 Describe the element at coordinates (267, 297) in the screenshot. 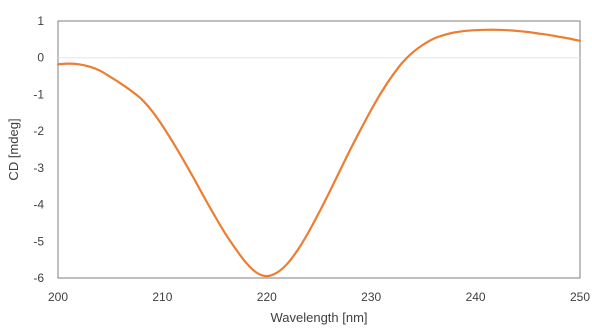

I see `x-tick-label: 220` at that location.